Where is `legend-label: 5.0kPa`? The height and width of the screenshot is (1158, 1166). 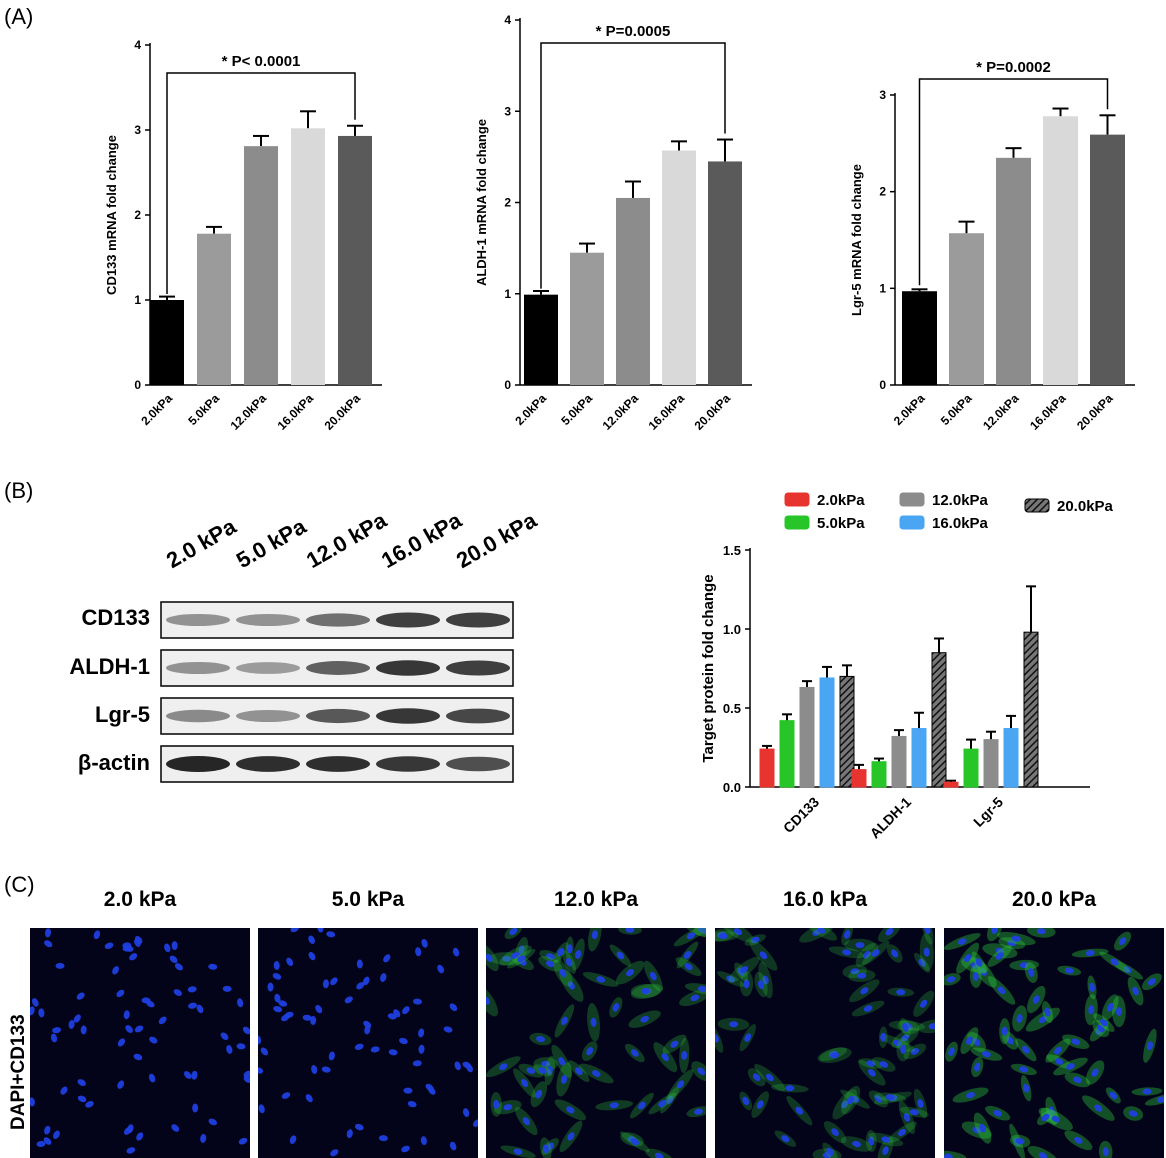
legend-label: 5.0kPa is located at coordinates (841, 523).